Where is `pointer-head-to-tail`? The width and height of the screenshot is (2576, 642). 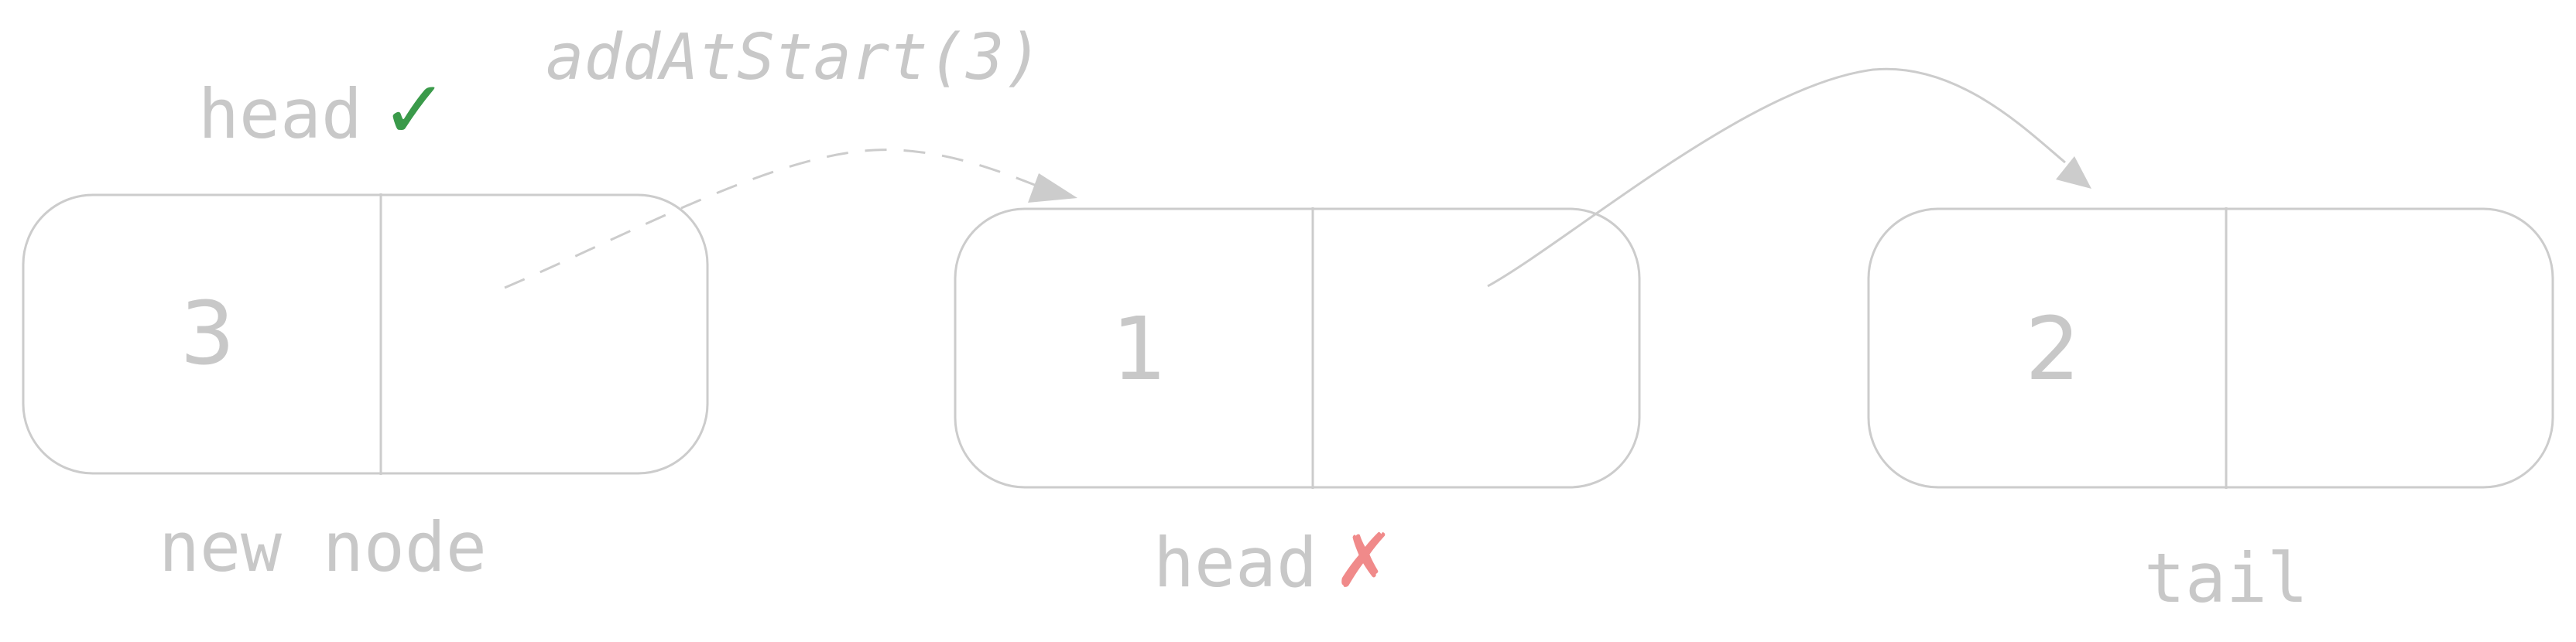 pointer-head-to-tail is located at coordinates (1776, 177).